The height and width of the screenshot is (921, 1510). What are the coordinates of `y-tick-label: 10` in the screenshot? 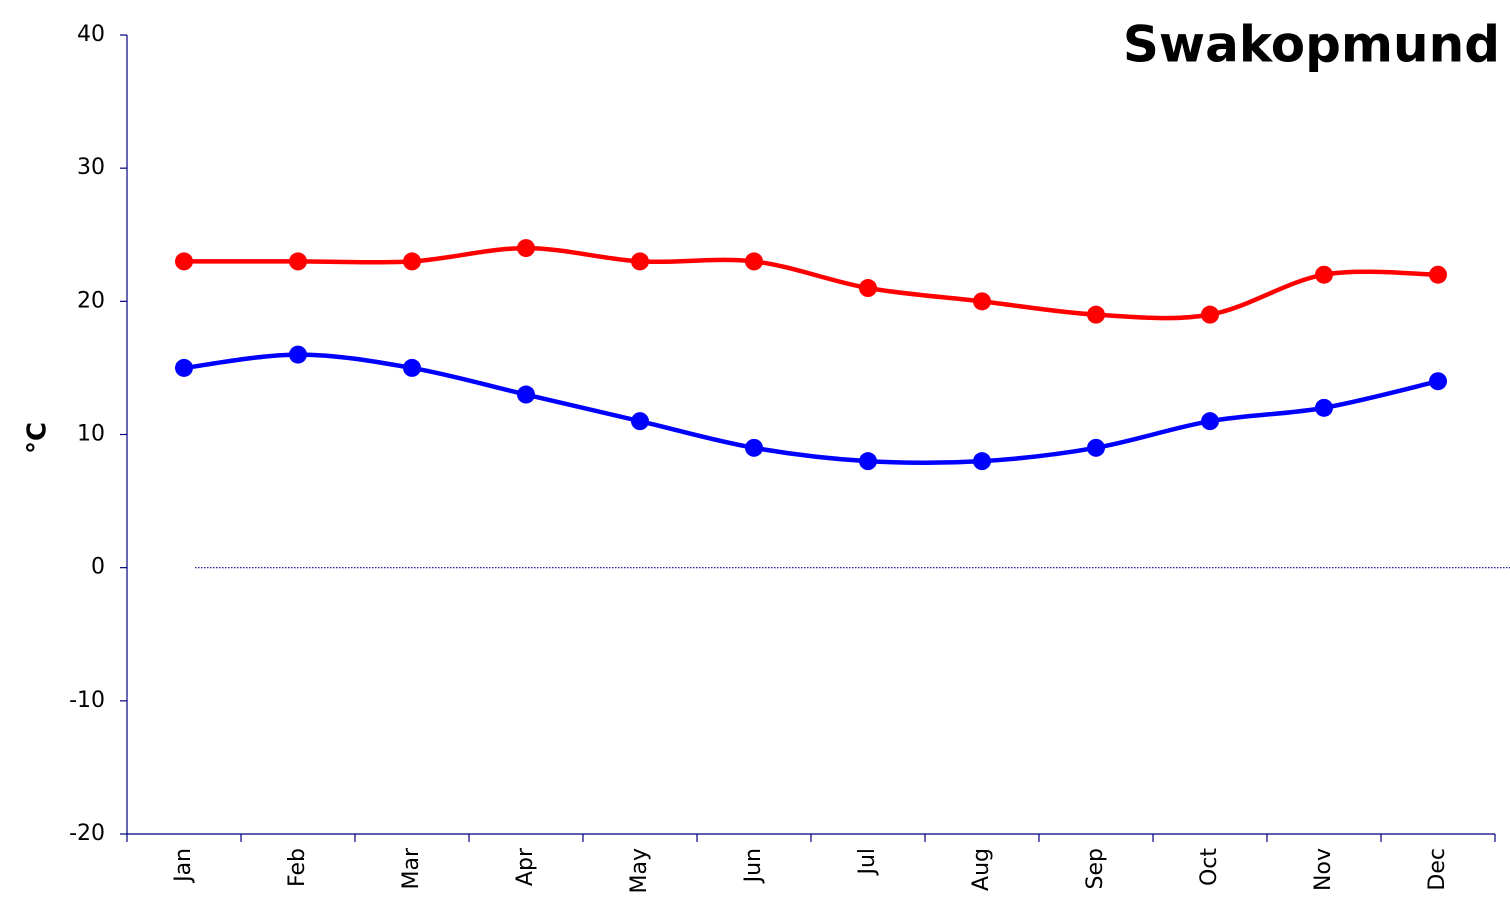 It's located at (91, 434).